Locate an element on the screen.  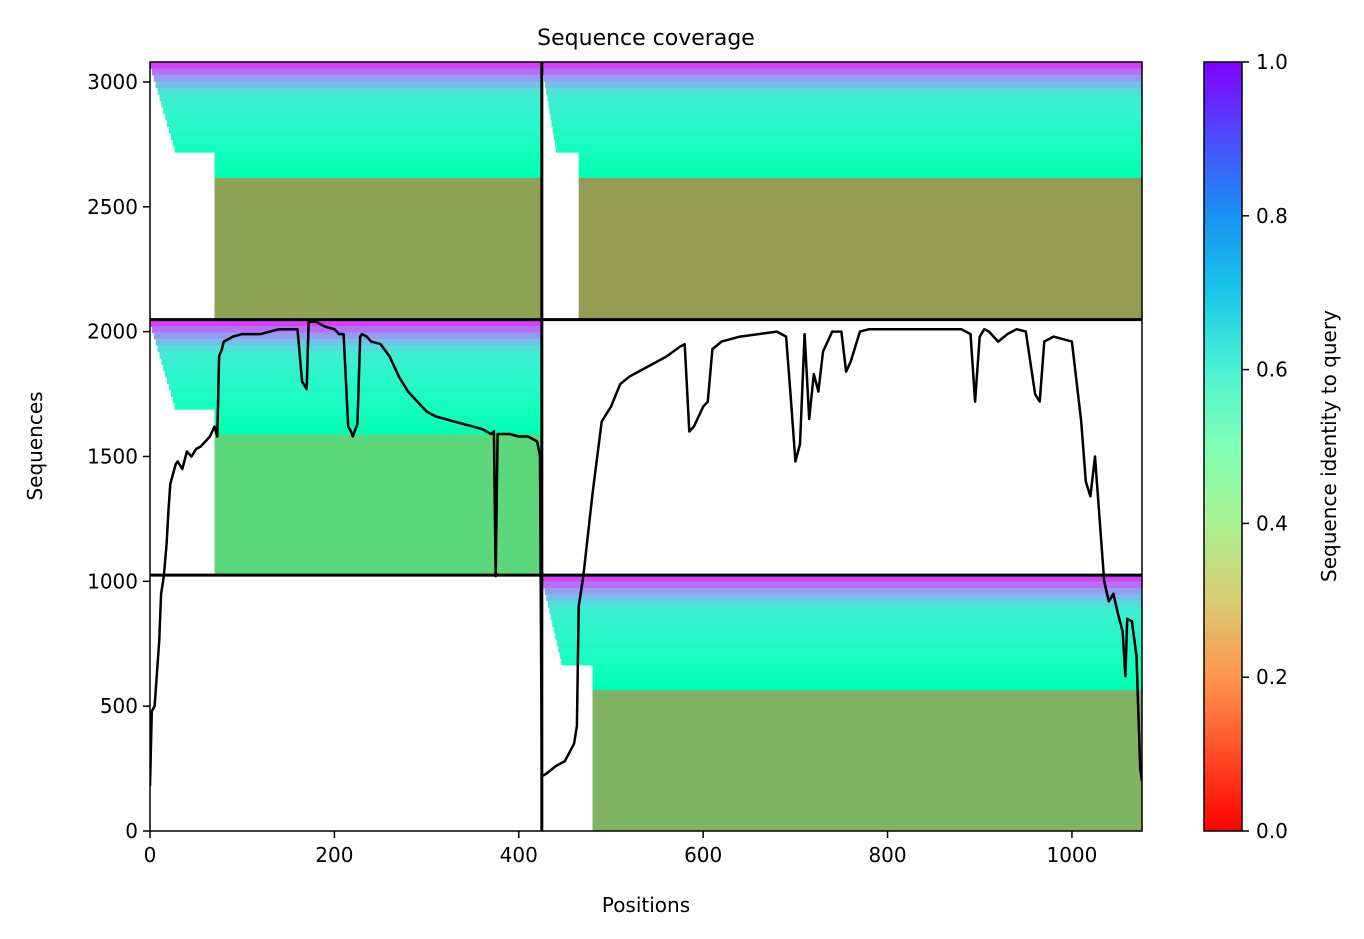
x-tick-label: 200 is located at coordinates (334, 855).